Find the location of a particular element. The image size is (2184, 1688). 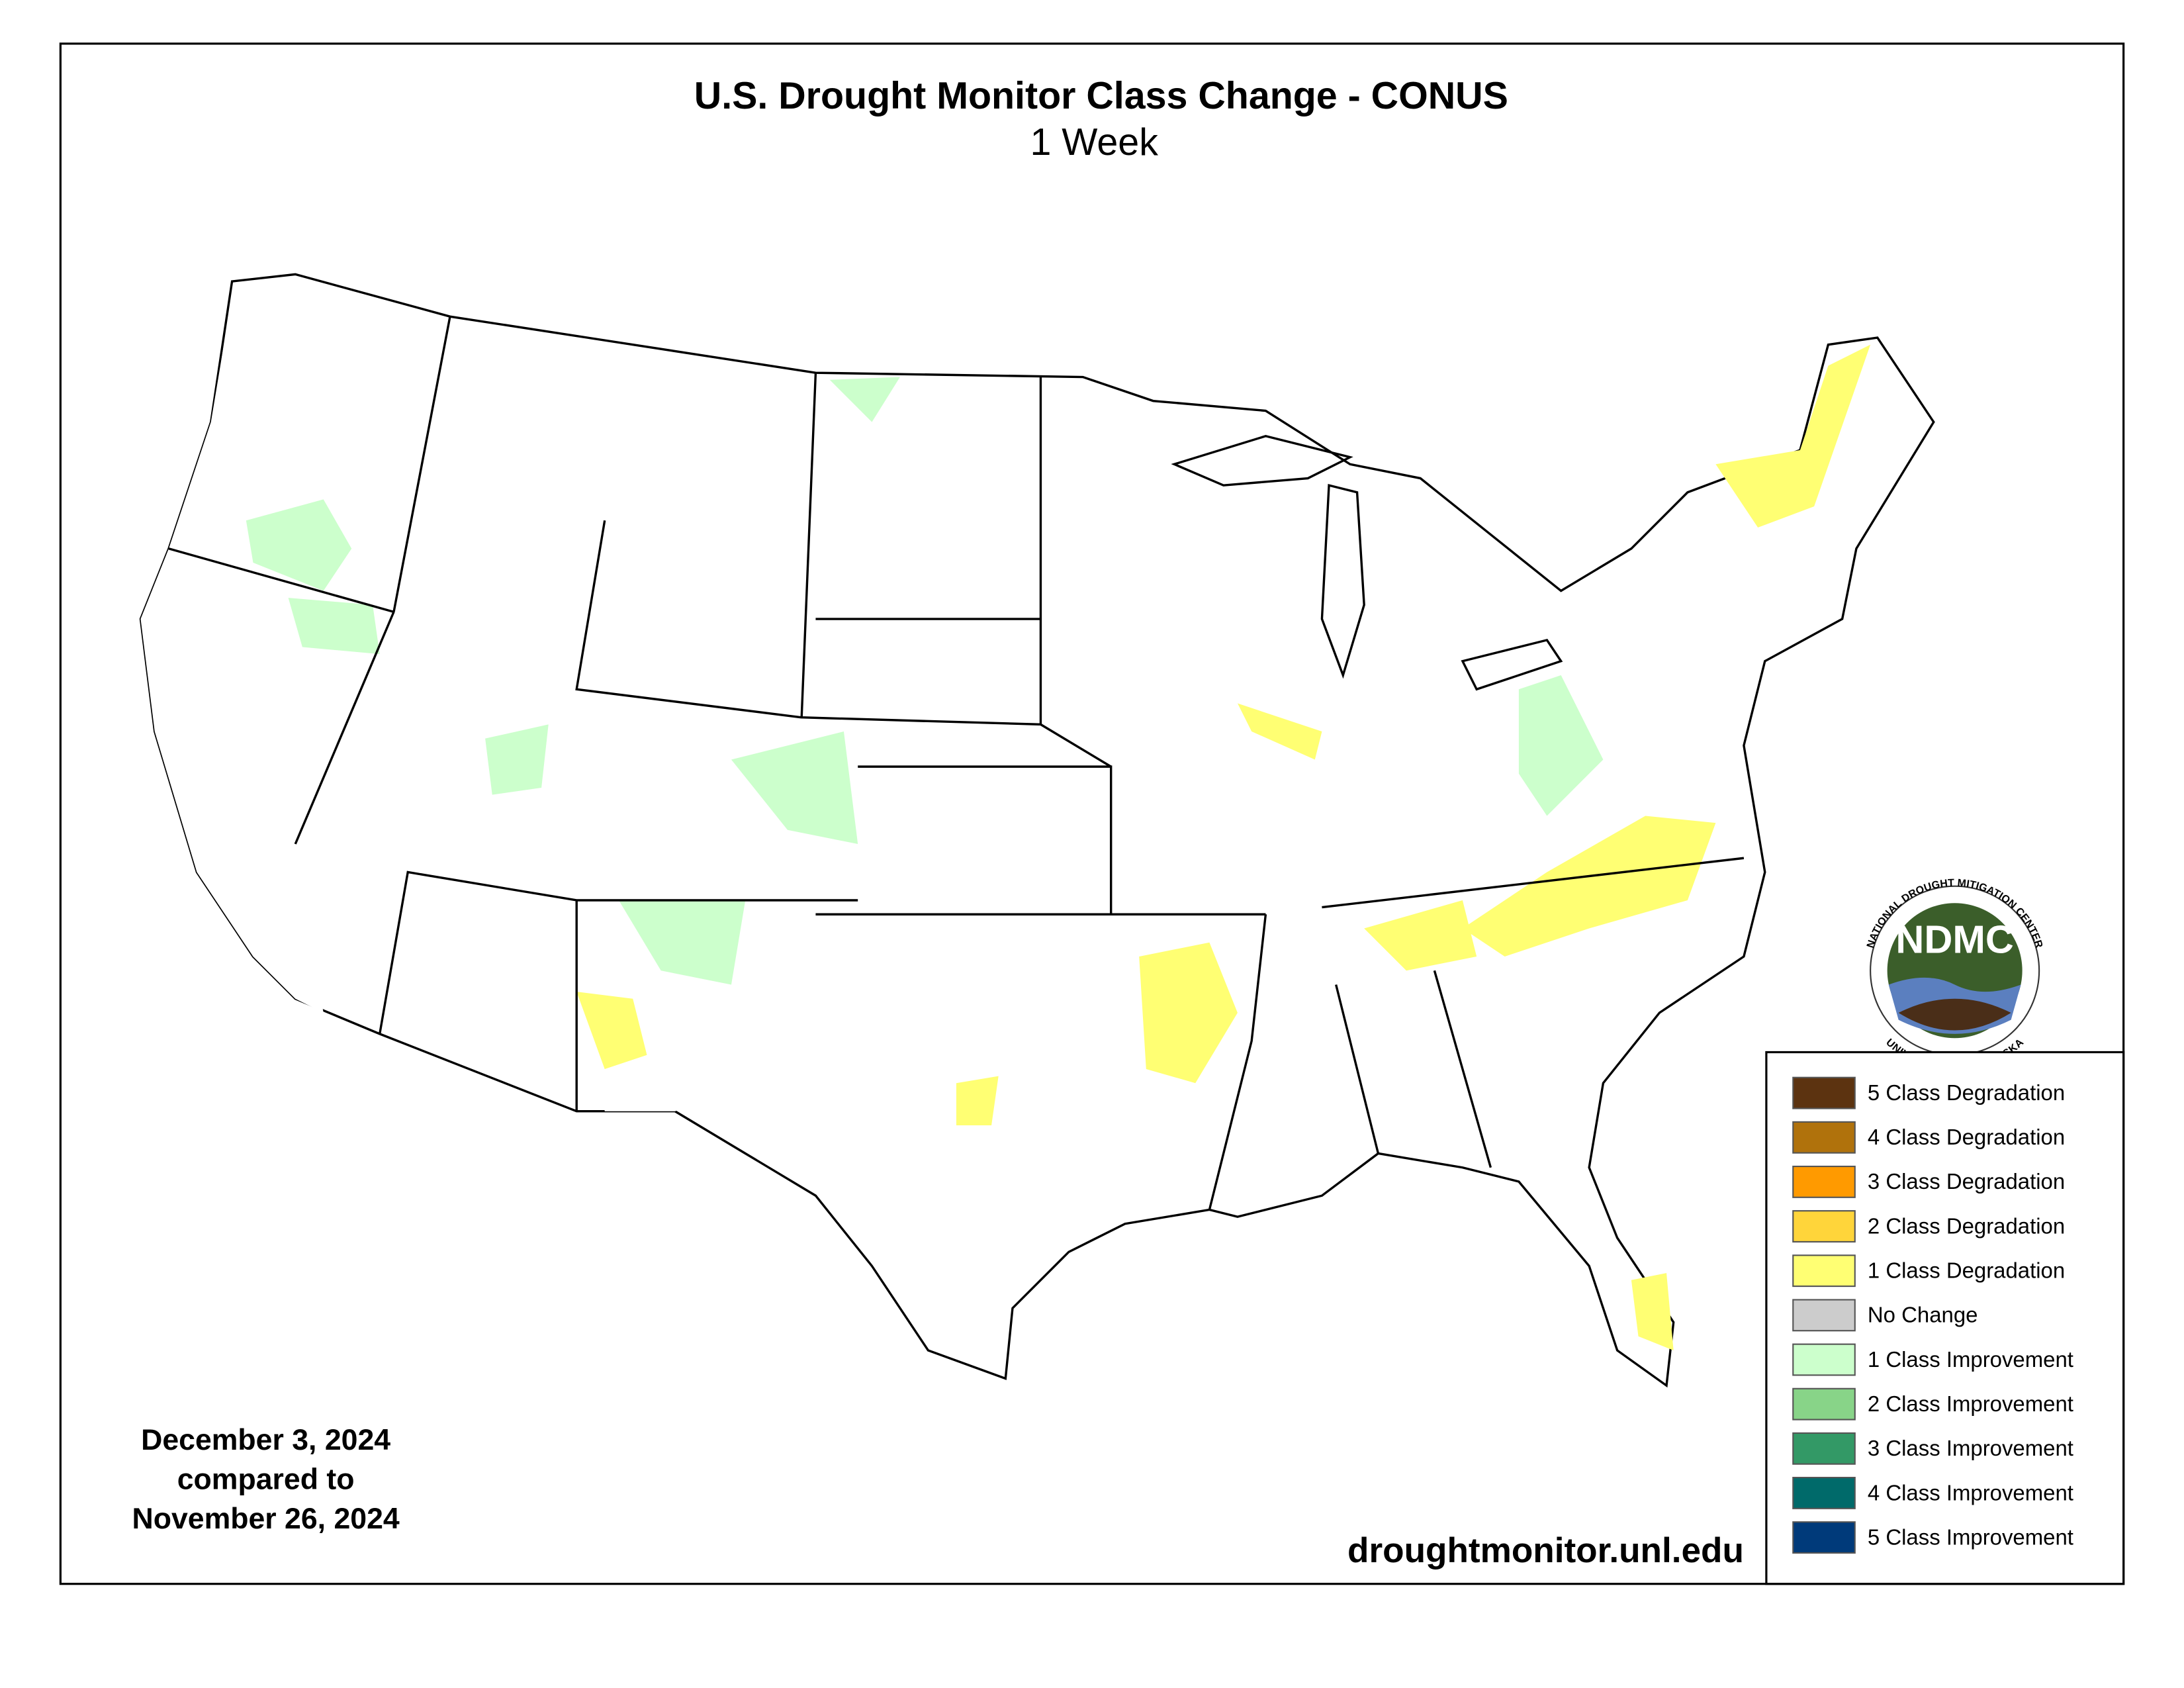

date-note-line: compared to is located at coordinates (266, 1479).